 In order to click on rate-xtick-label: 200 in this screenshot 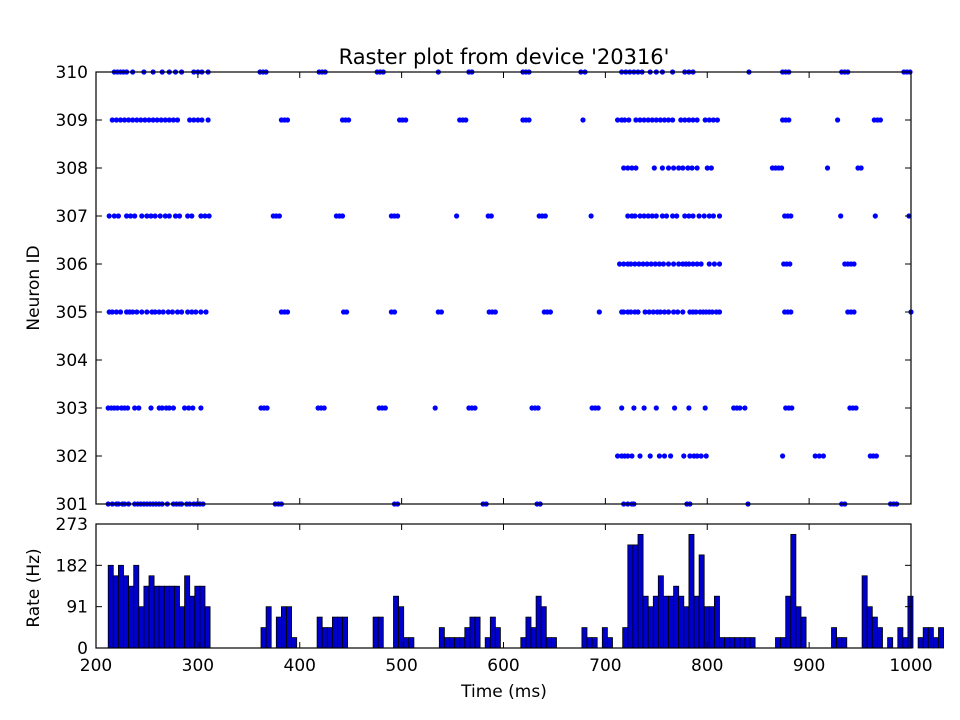, I will do `click(96, 666)`.